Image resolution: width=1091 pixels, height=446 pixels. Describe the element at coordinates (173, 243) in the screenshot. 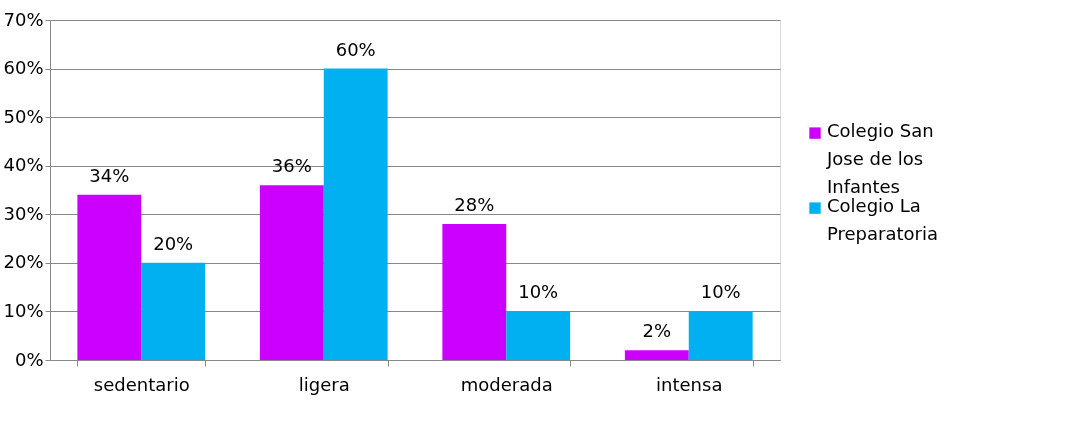

I see `data-label: 20%` at that location.